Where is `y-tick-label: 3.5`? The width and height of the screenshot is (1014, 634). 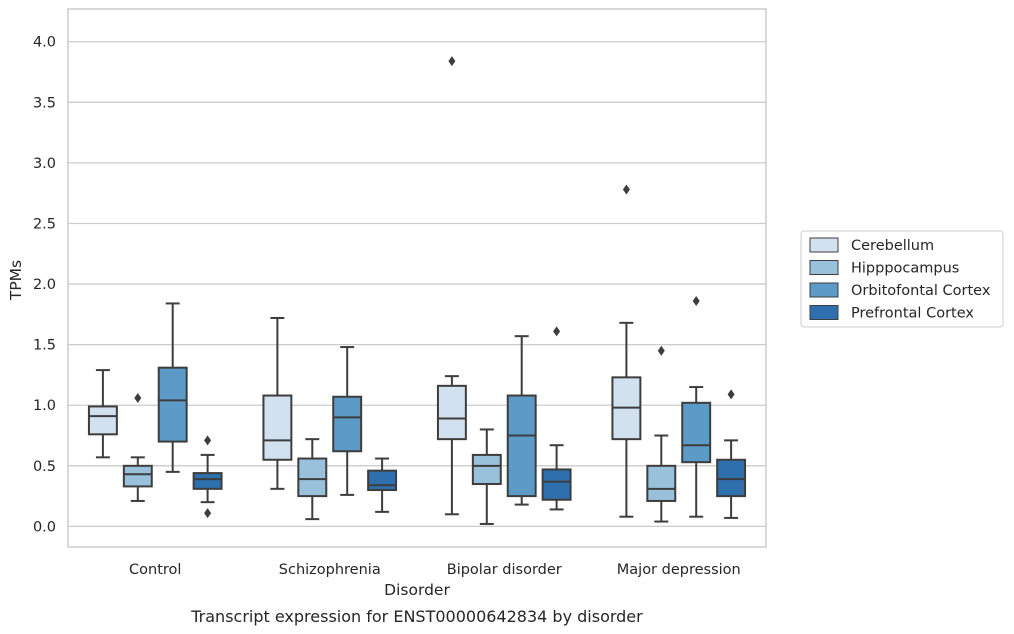 y-tick-label: 3.5 is located at coordinates (44, 103).